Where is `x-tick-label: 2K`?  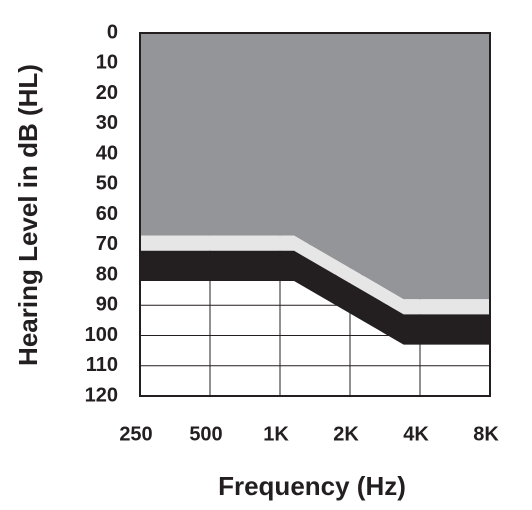 x-tick-label: 2K is located at coordinates (346, 434).